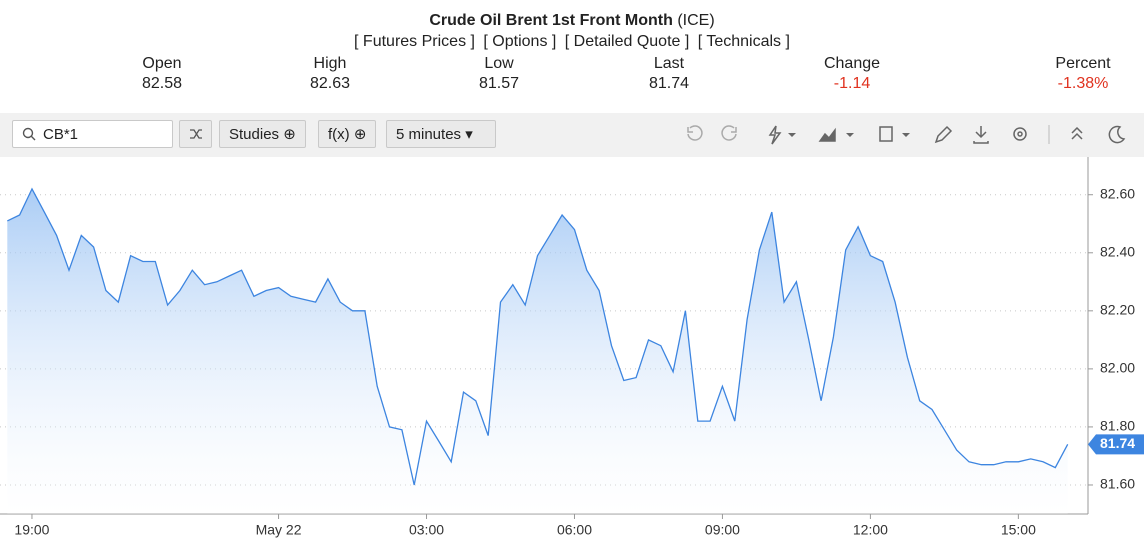  I want to click on quote-label: High, so click(330, 63).